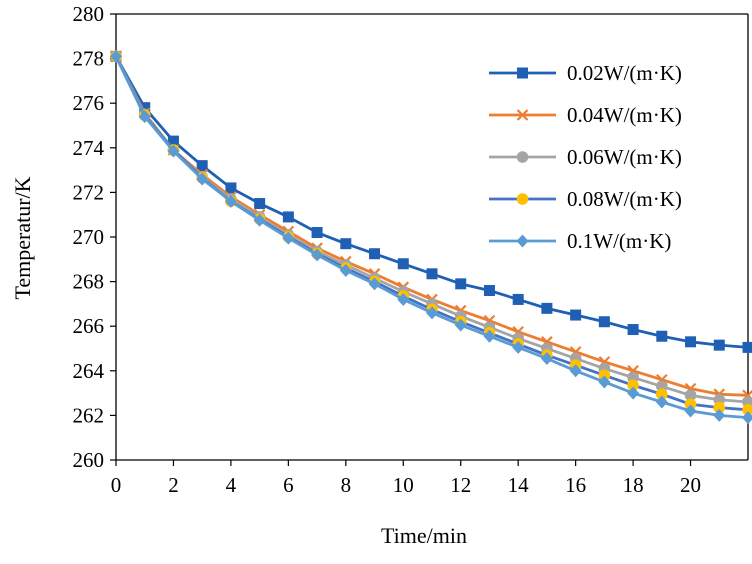 This screenshot has width=752, height=564. Describe the element at coordinates (89, 415) in the screenshot. I see `y-tick-label: 262` at that location.